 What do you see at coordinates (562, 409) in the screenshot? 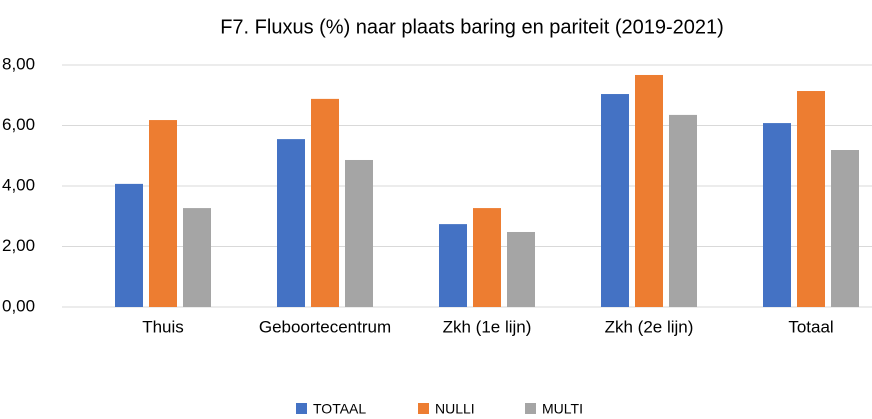
I see `legend-label: MULTI` at bounding box center [562, 409].